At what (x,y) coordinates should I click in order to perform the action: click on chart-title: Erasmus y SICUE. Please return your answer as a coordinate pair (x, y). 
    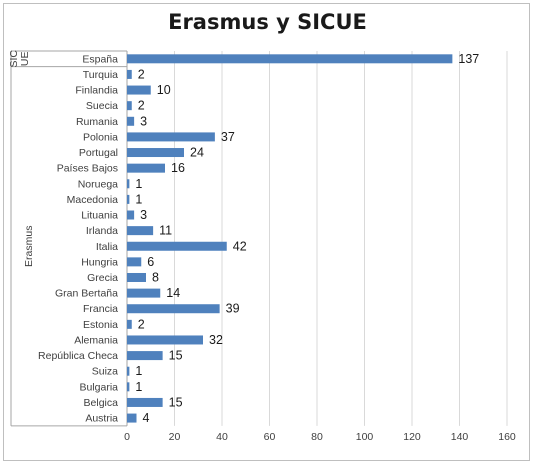
    Looking at the image, I should click on (267, 22).